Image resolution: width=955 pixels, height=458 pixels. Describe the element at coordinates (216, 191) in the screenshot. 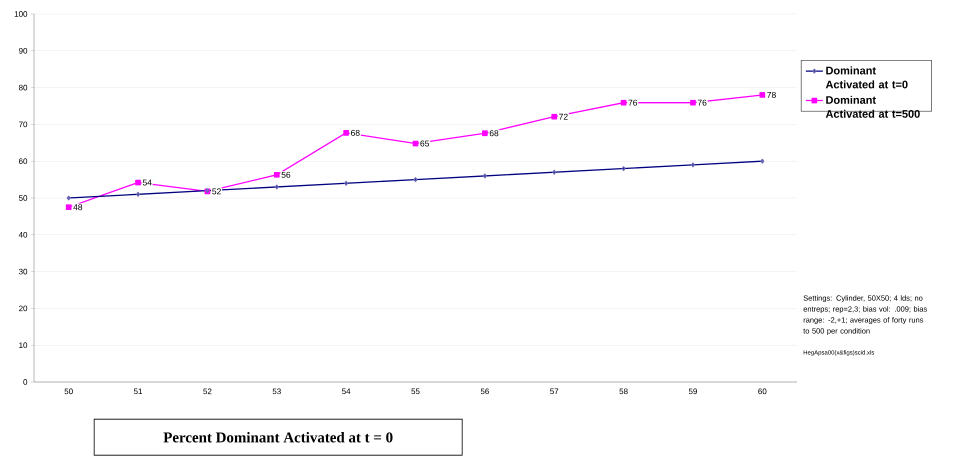

I see `data-label: 52` at that location.